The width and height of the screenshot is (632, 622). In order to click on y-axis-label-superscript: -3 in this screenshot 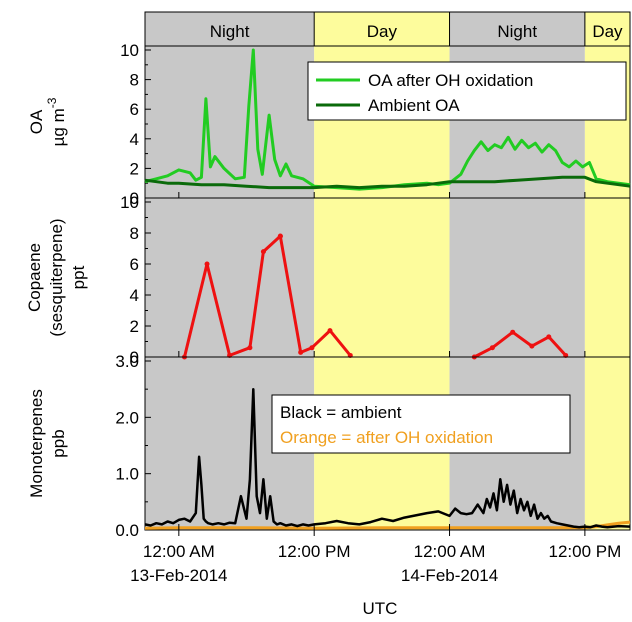, I will do `click(52, 102)`.